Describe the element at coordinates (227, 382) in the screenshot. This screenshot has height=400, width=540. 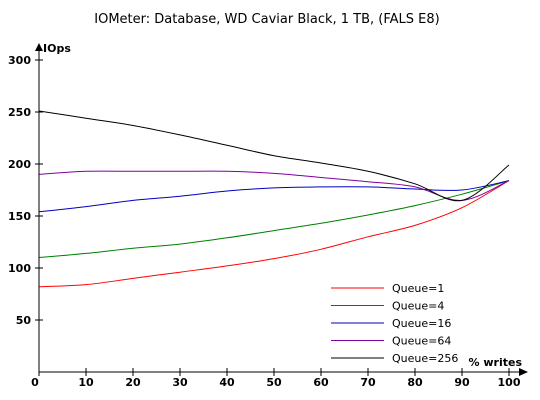
I see `x-tick-label: 40` at that location.